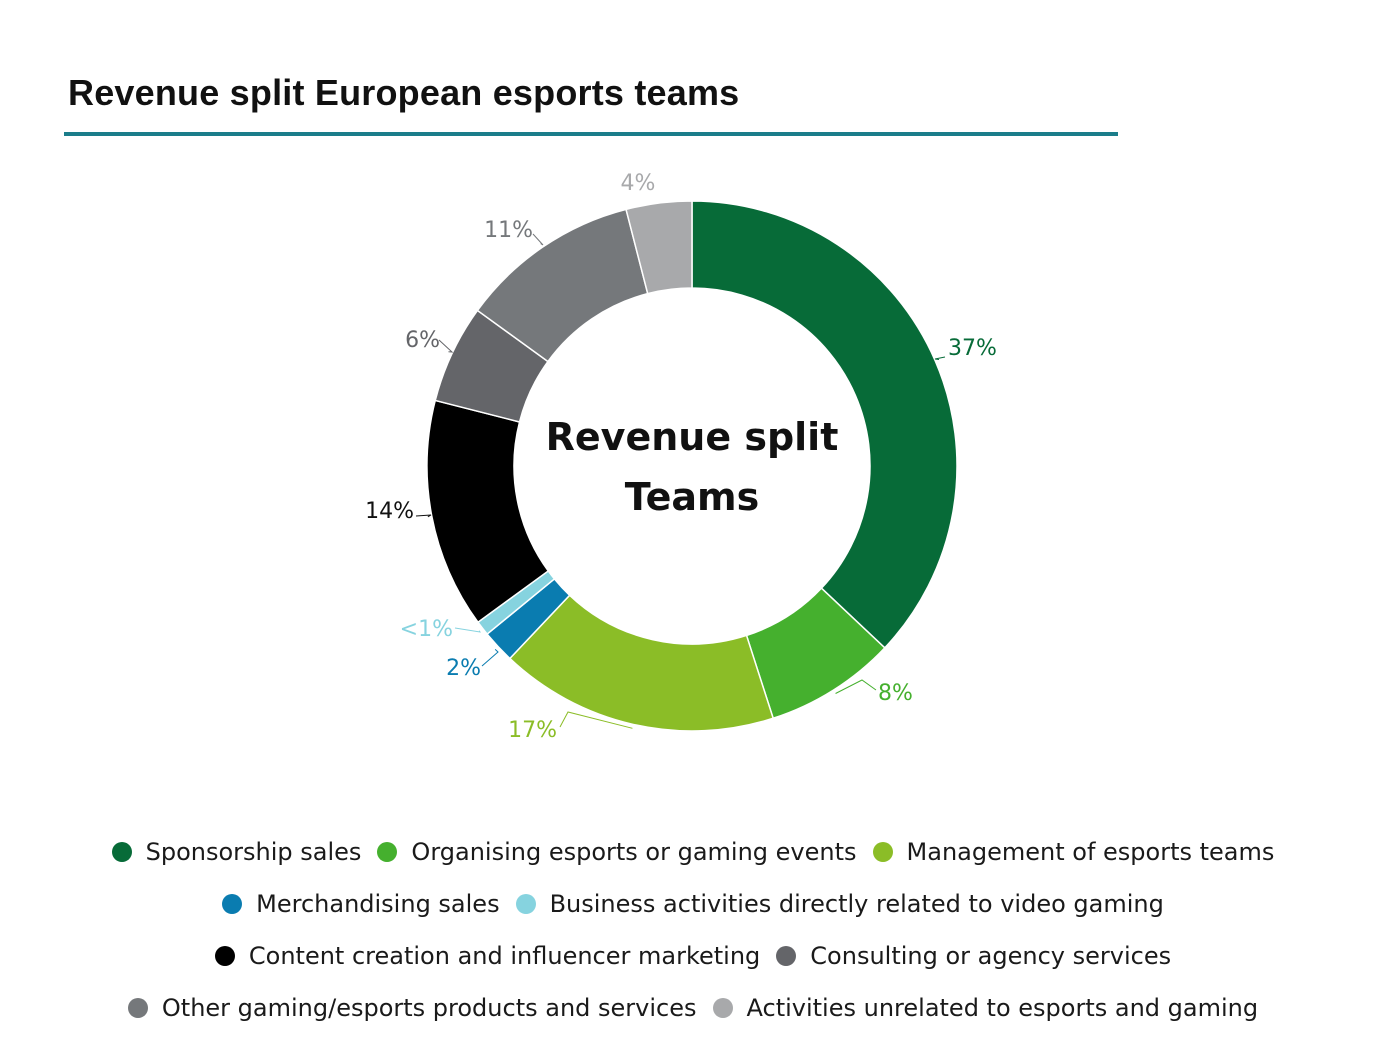 The height and width of the screenshot is (1058, 1386). I want to click on legend-item-sponsorship: Sponsorship sales, so click(236, 852).